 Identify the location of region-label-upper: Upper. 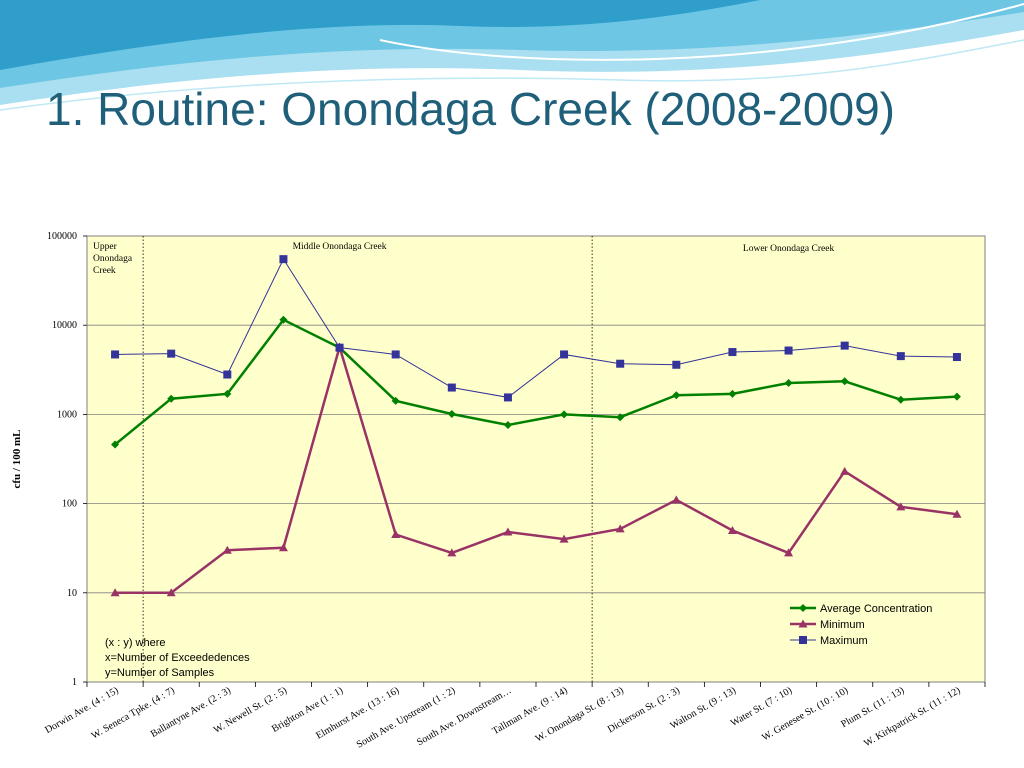
(105, 247).